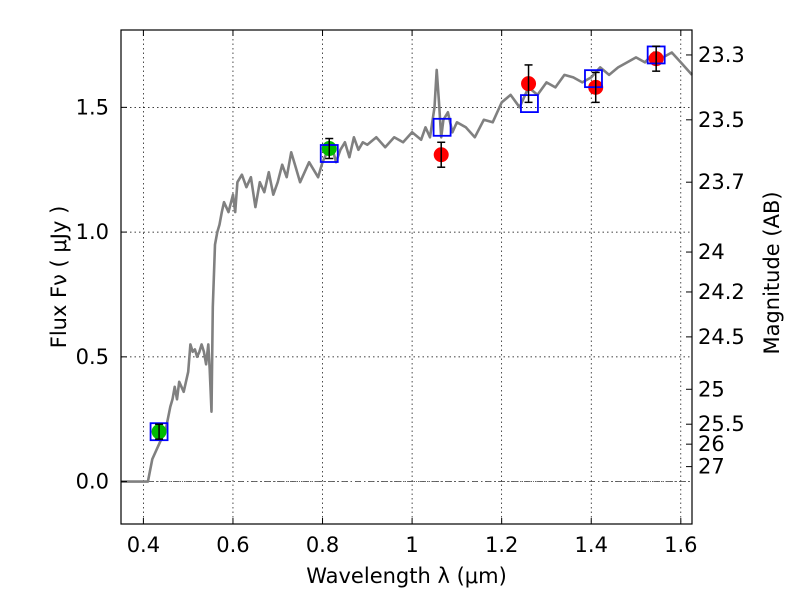 This screenshot has width=800, height=600. Describe the element at coordinates (591, 545) in the screenshot. I see `x-tick-label: 1.4` at that location.